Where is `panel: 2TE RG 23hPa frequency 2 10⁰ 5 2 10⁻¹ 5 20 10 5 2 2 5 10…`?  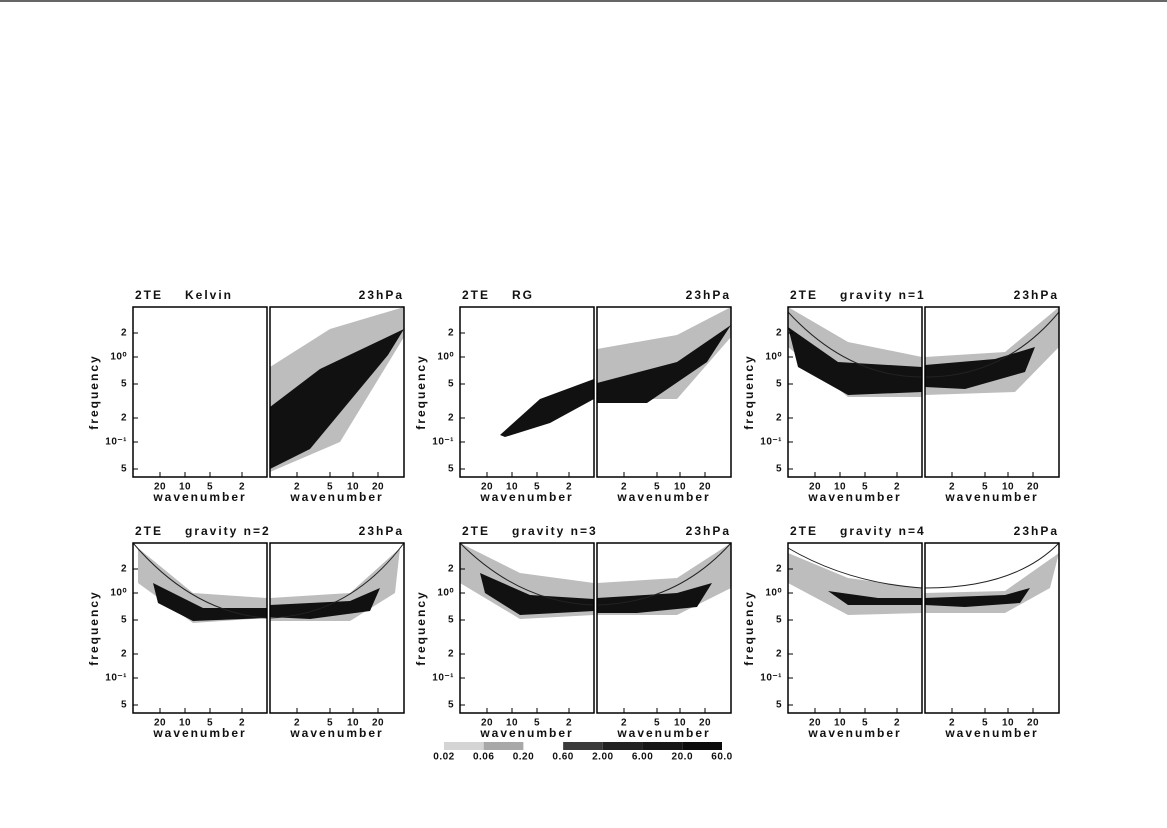 panel: 2TE RG 23hPa frequency 2 10⁰ 5 2 10⁻¹ 5 20 10 5 2 2 5 10… is located at coordinates (573, 396).